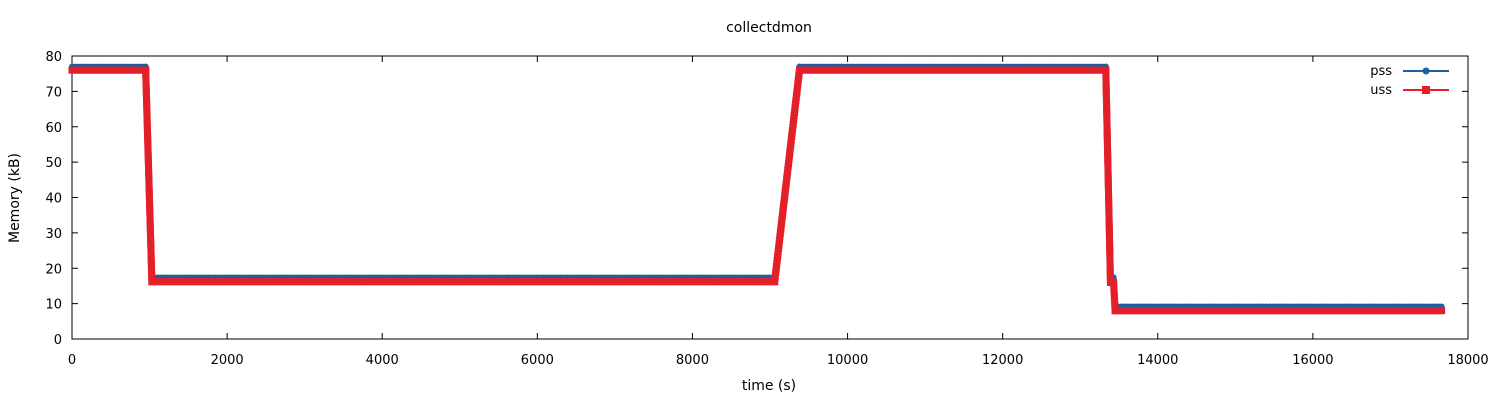  I want to click on marker-point, so click(1442, 311).